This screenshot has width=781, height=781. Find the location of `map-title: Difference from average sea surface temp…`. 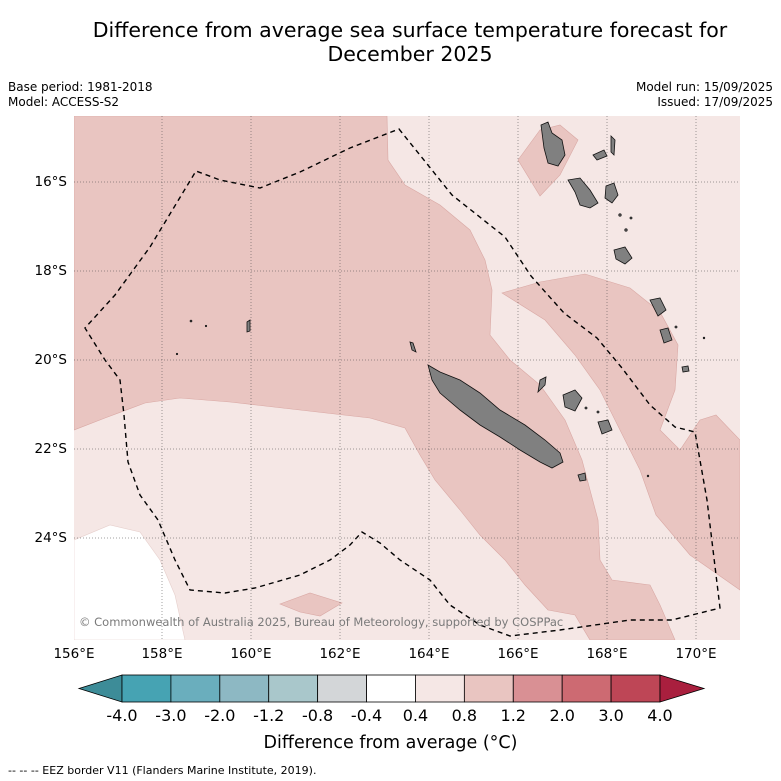

map-title: Difference from average sea surface temp… is located at coordinates (410, 42).